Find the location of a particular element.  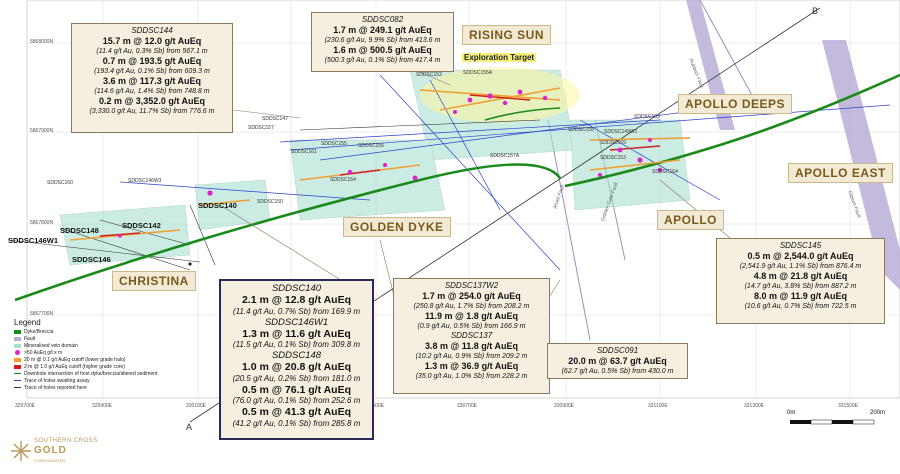

easting-label: 330900E is located at coordinates (564, 406).